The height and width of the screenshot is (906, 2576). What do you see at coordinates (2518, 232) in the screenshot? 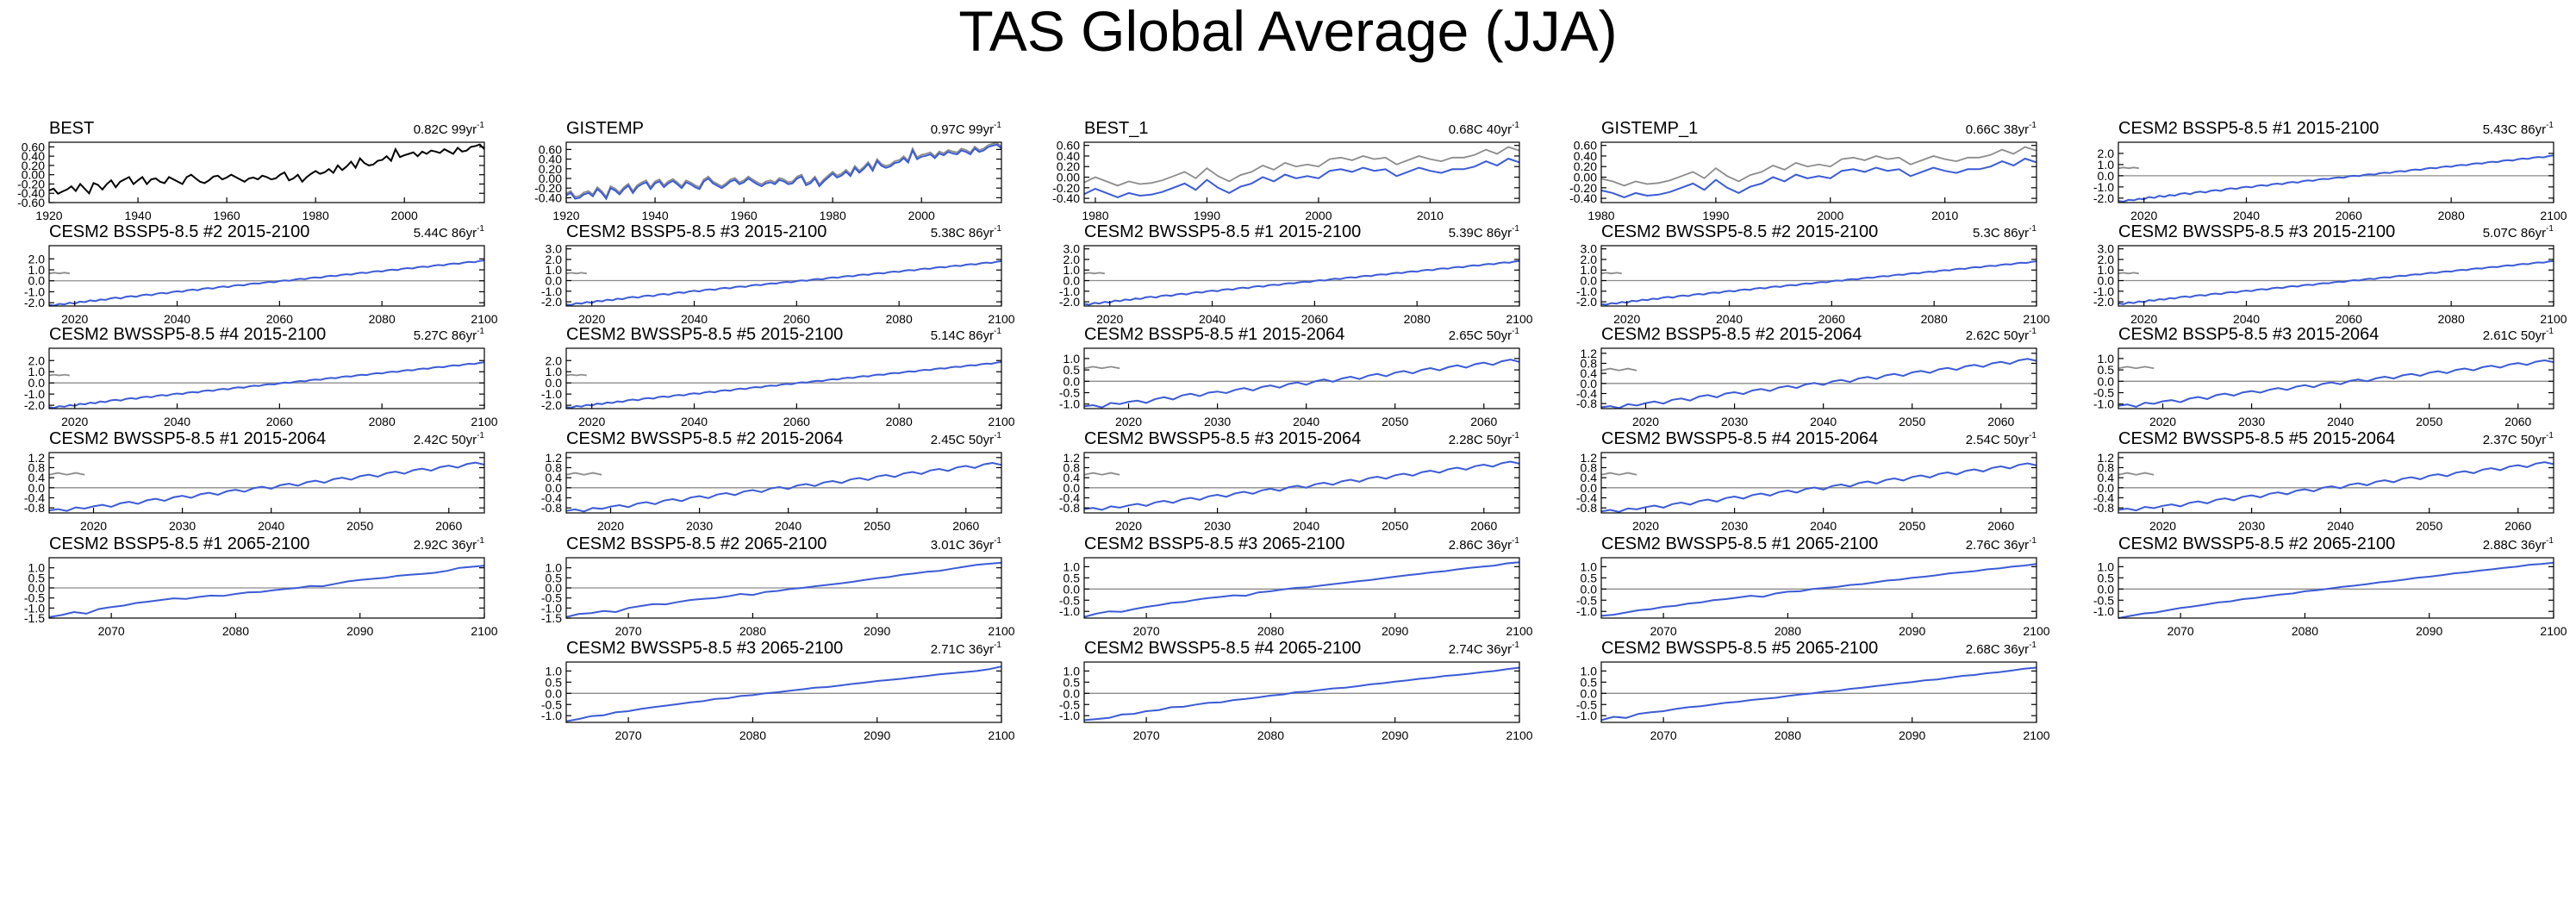
I see `trend-label: 5.07C 86yr-1` at bounding box center [2518, 232].